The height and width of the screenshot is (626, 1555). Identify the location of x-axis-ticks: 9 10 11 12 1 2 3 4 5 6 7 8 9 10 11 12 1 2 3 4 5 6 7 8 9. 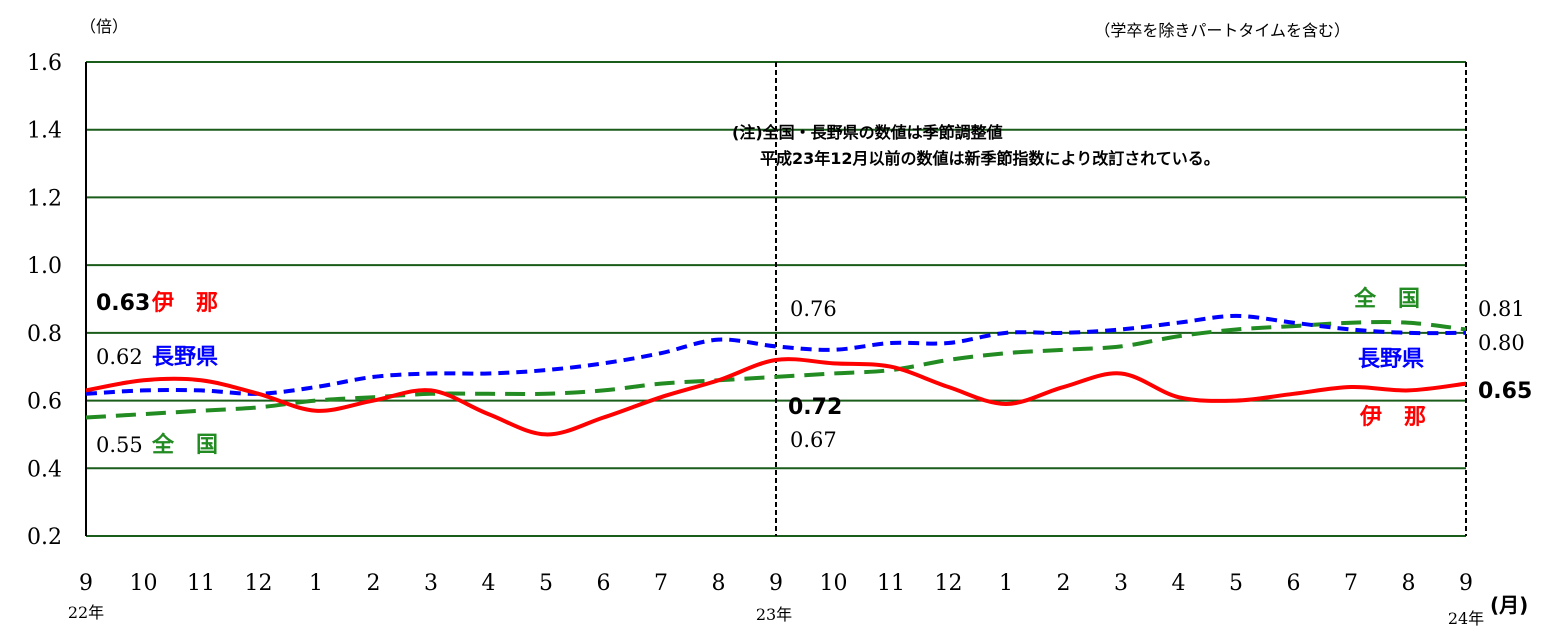
(776, 583).